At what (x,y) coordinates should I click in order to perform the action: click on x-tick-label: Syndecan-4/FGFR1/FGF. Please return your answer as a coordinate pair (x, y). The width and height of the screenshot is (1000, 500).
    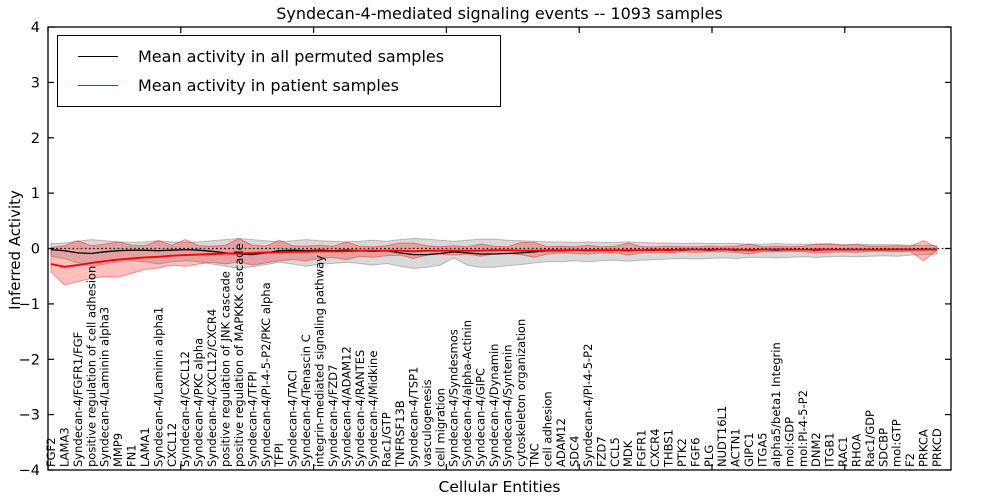
    Looking at the image, I should click on (78, 399).